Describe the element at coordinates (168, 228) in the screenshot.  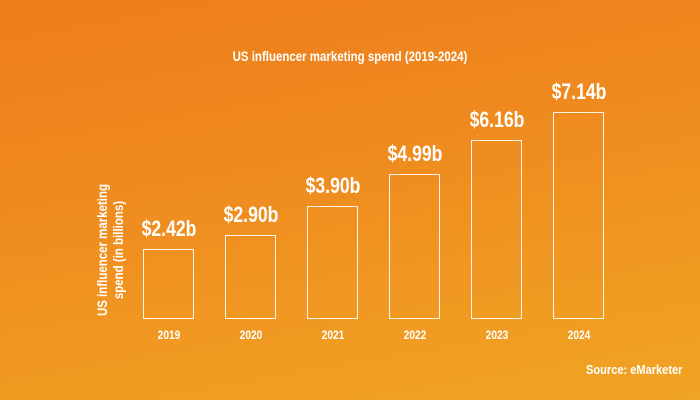
I see `data-label-2019: $2.42b` at that location.